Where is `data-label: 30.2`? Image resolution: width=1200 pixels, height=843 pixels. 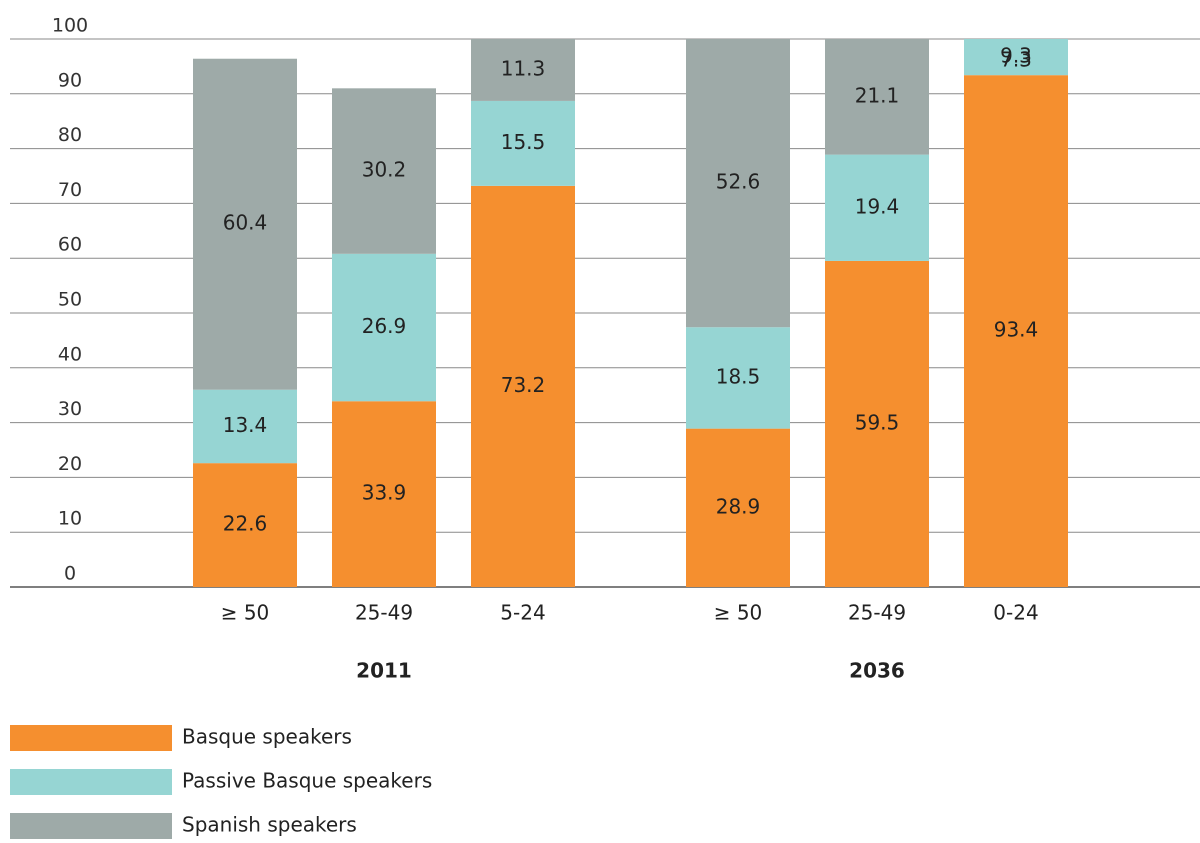 data-label: 30.2 is located at coordinates (384, 170).